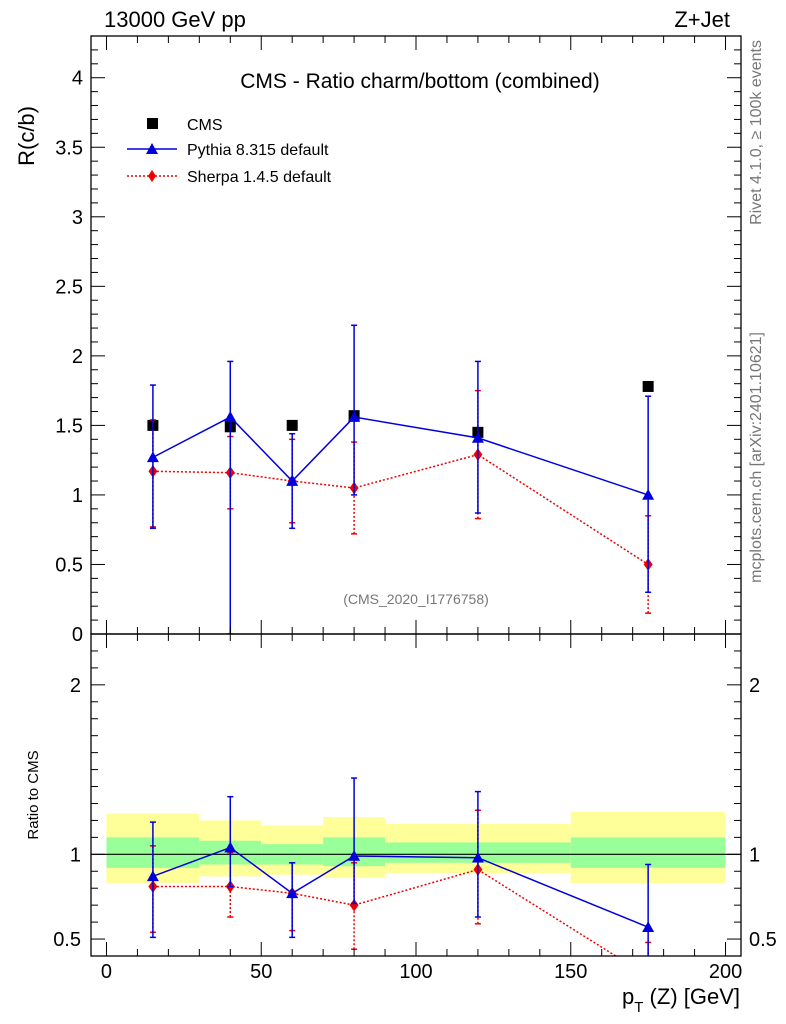  Describe the element at coordinates (75, 855) in the screenshot. I see `ratio-y-tick-label-left: 1` at that location.